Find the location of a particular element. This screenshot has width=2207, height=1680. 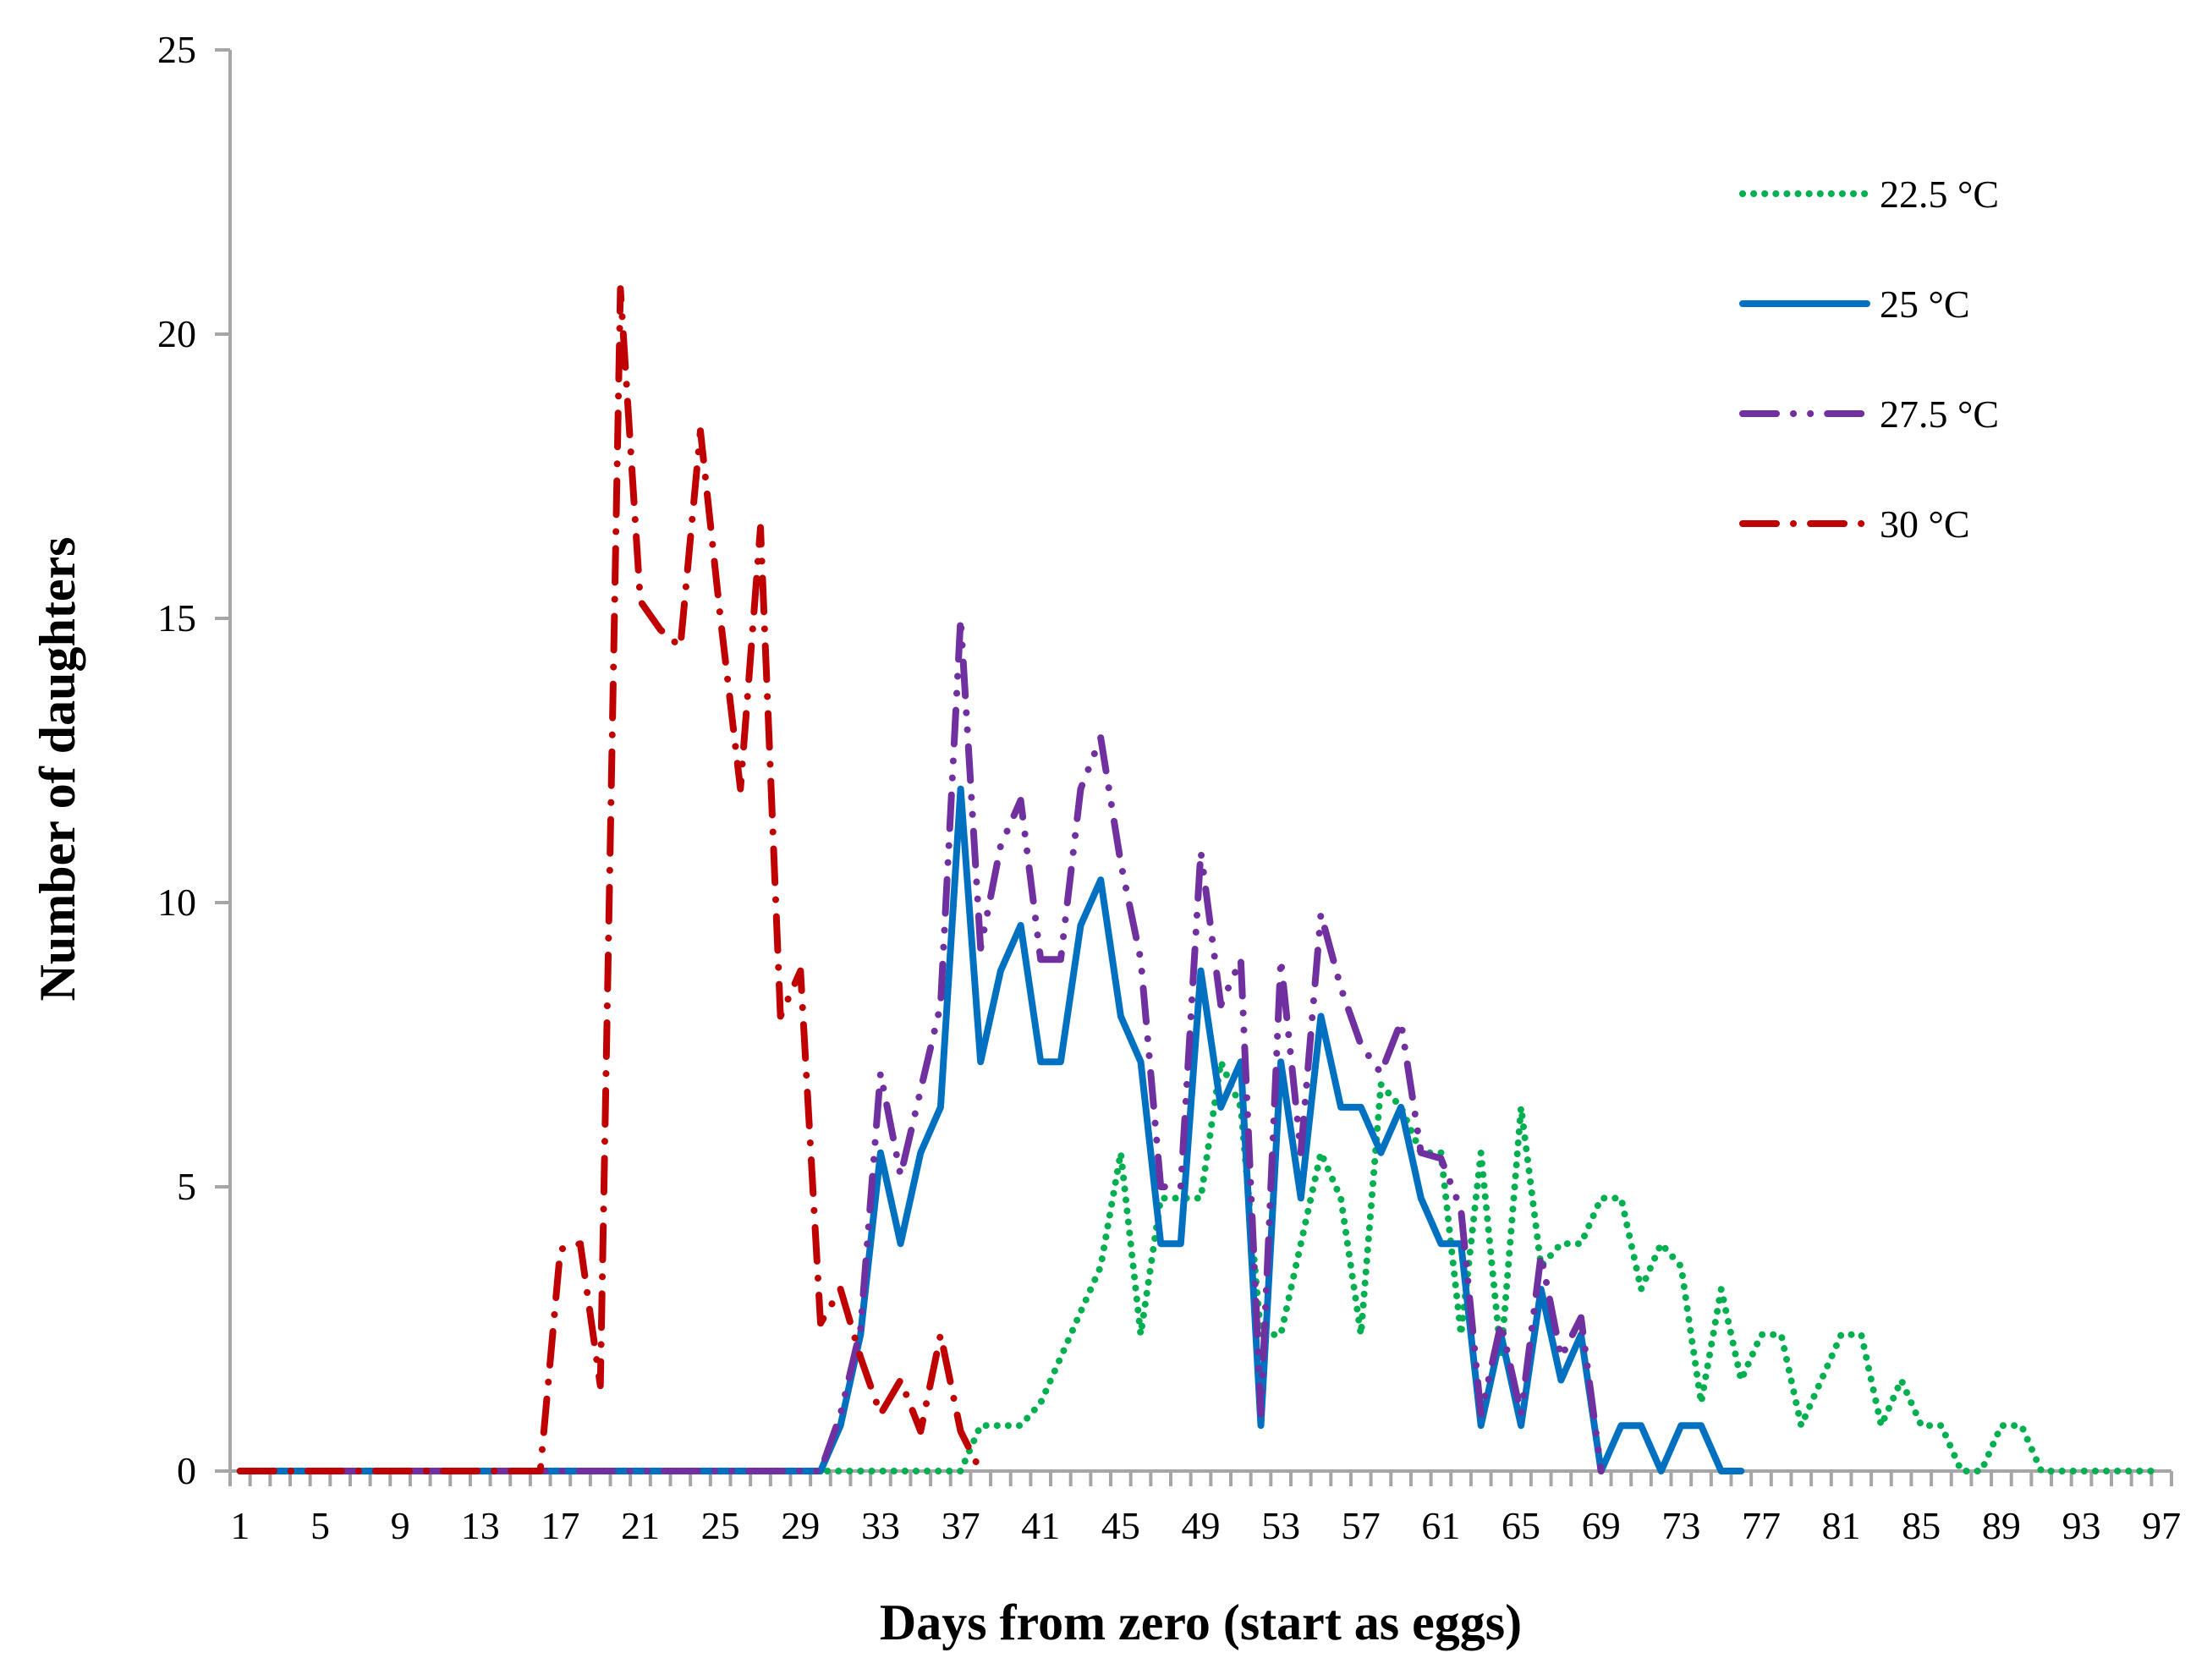

x-tick-label: 77 is located at coordinates (1761, 1525).